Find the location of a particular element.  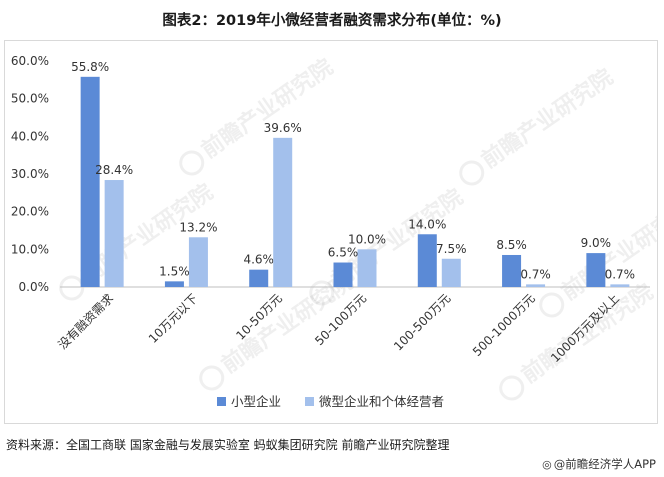

x-tick-label: 500-1000万元 is located at coordinates (504, 325).